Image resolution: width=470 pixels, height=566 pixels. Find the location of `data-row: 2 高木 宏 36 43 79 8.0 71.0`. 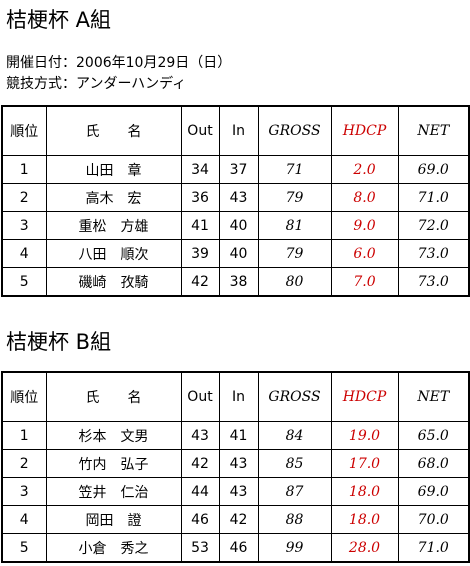

data-row: 2 高木 宏 36 43 79 8.0 71.0 is located at coordinates (235, 197).